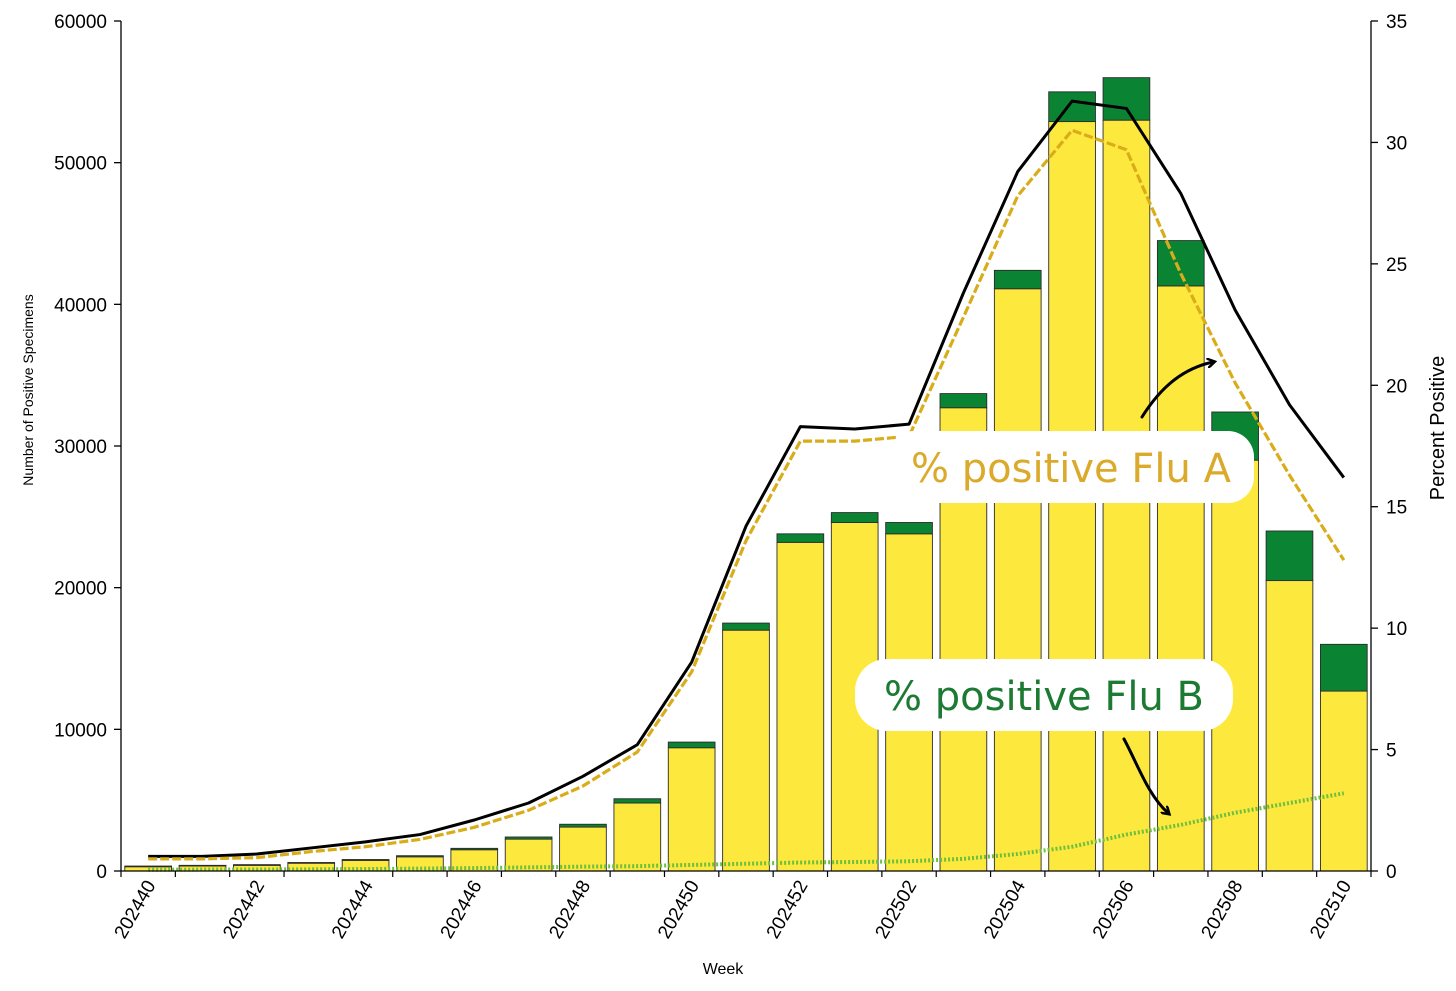 The height and width of the screenshot is (991, 1456). What do you see at coordinates (1391, 872) in the screenshot?
I see `right-tick-label: 0` at bounding box center [1391, 872].